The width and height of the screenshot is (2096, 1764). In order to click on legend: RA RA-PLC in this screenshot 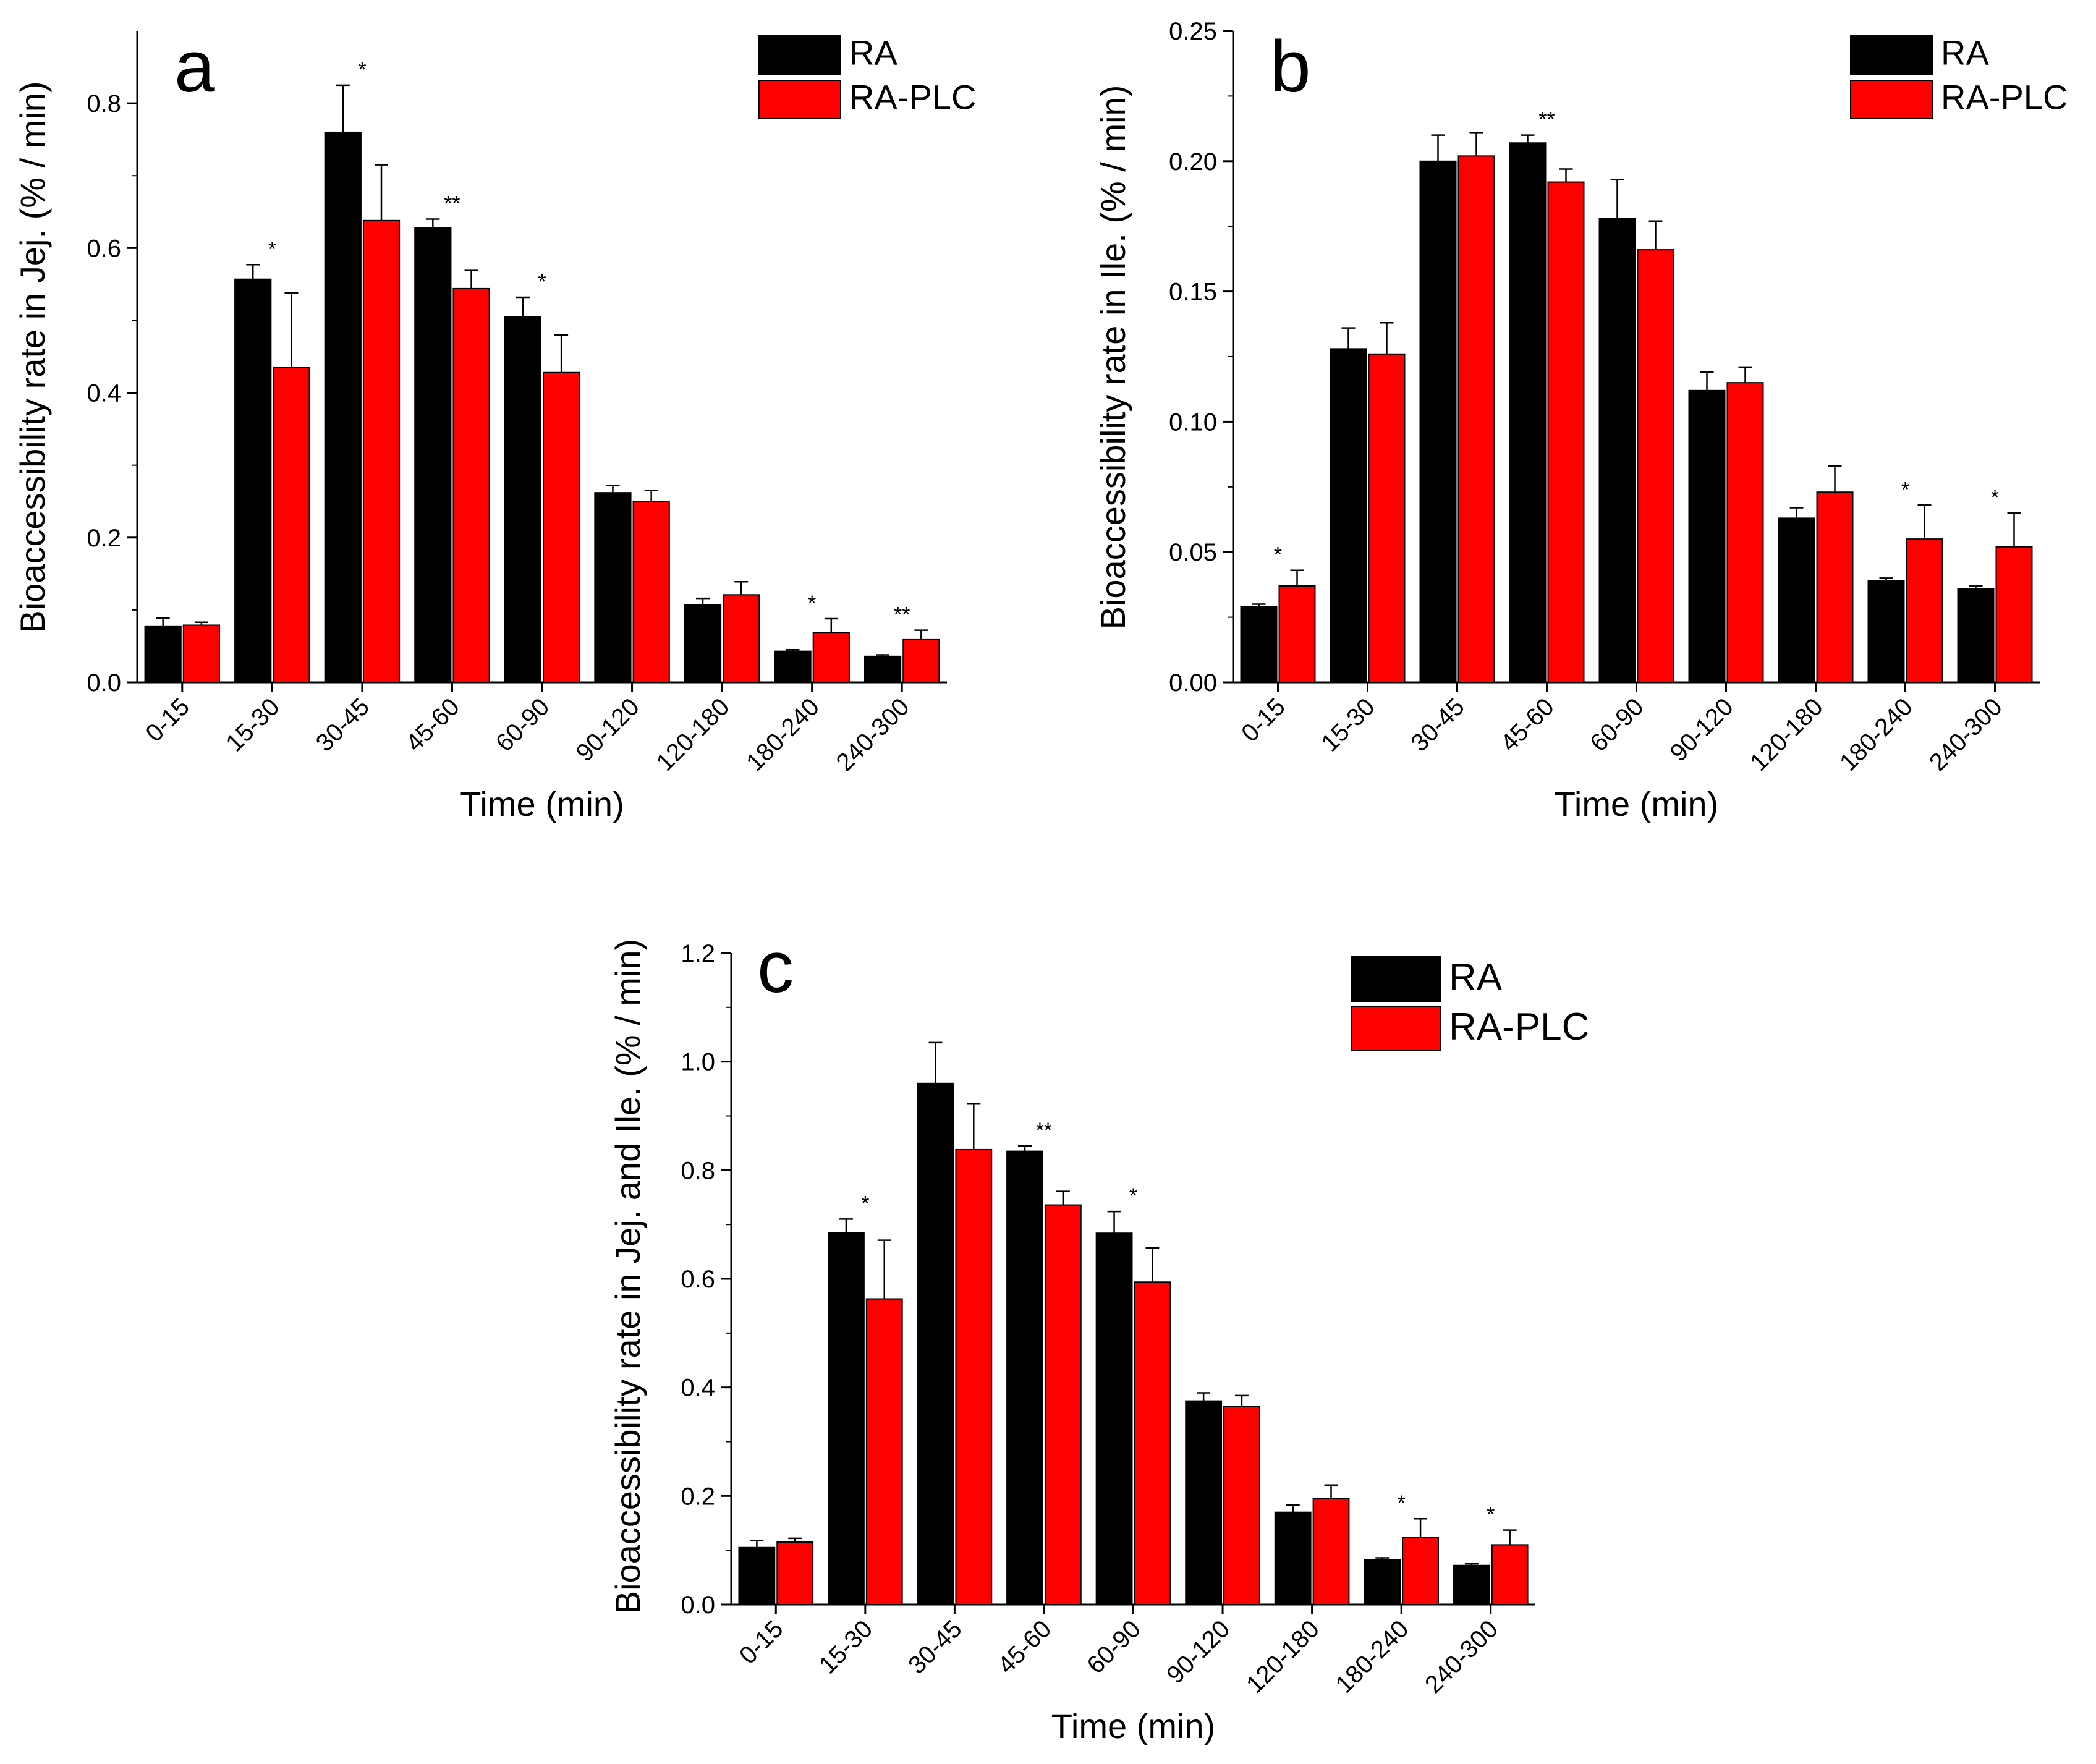, I will do `click(1470, 1004)`.